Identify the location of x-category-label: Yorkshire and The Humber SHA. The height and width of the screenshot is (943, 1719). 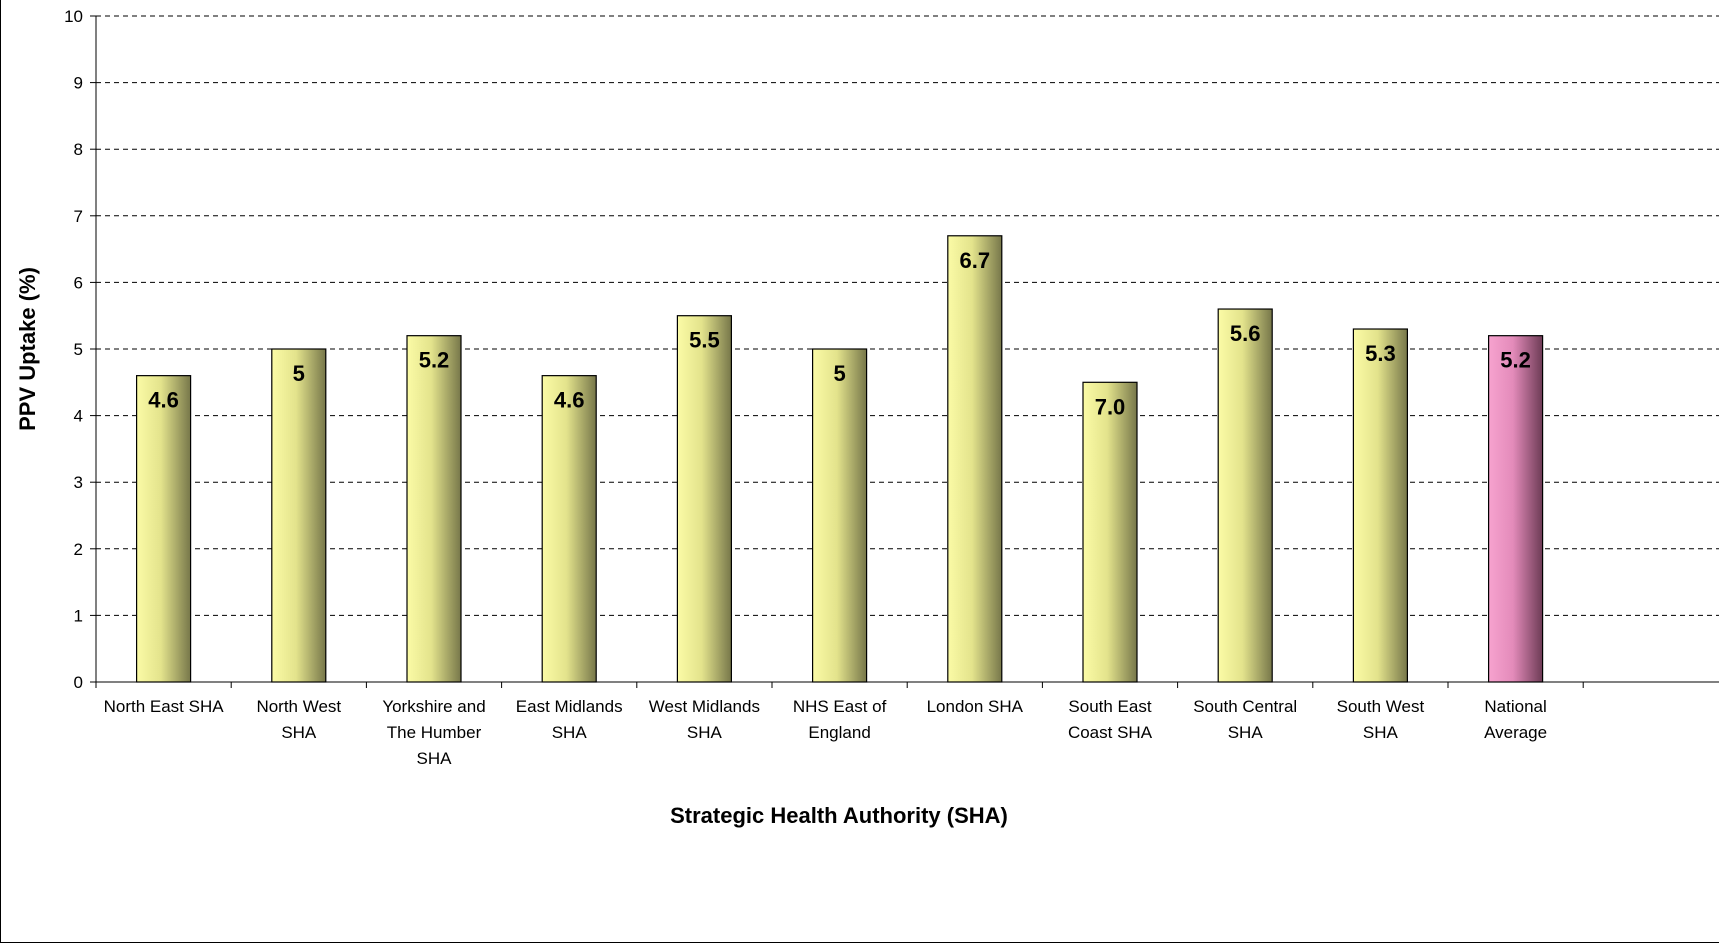
(433, 732).